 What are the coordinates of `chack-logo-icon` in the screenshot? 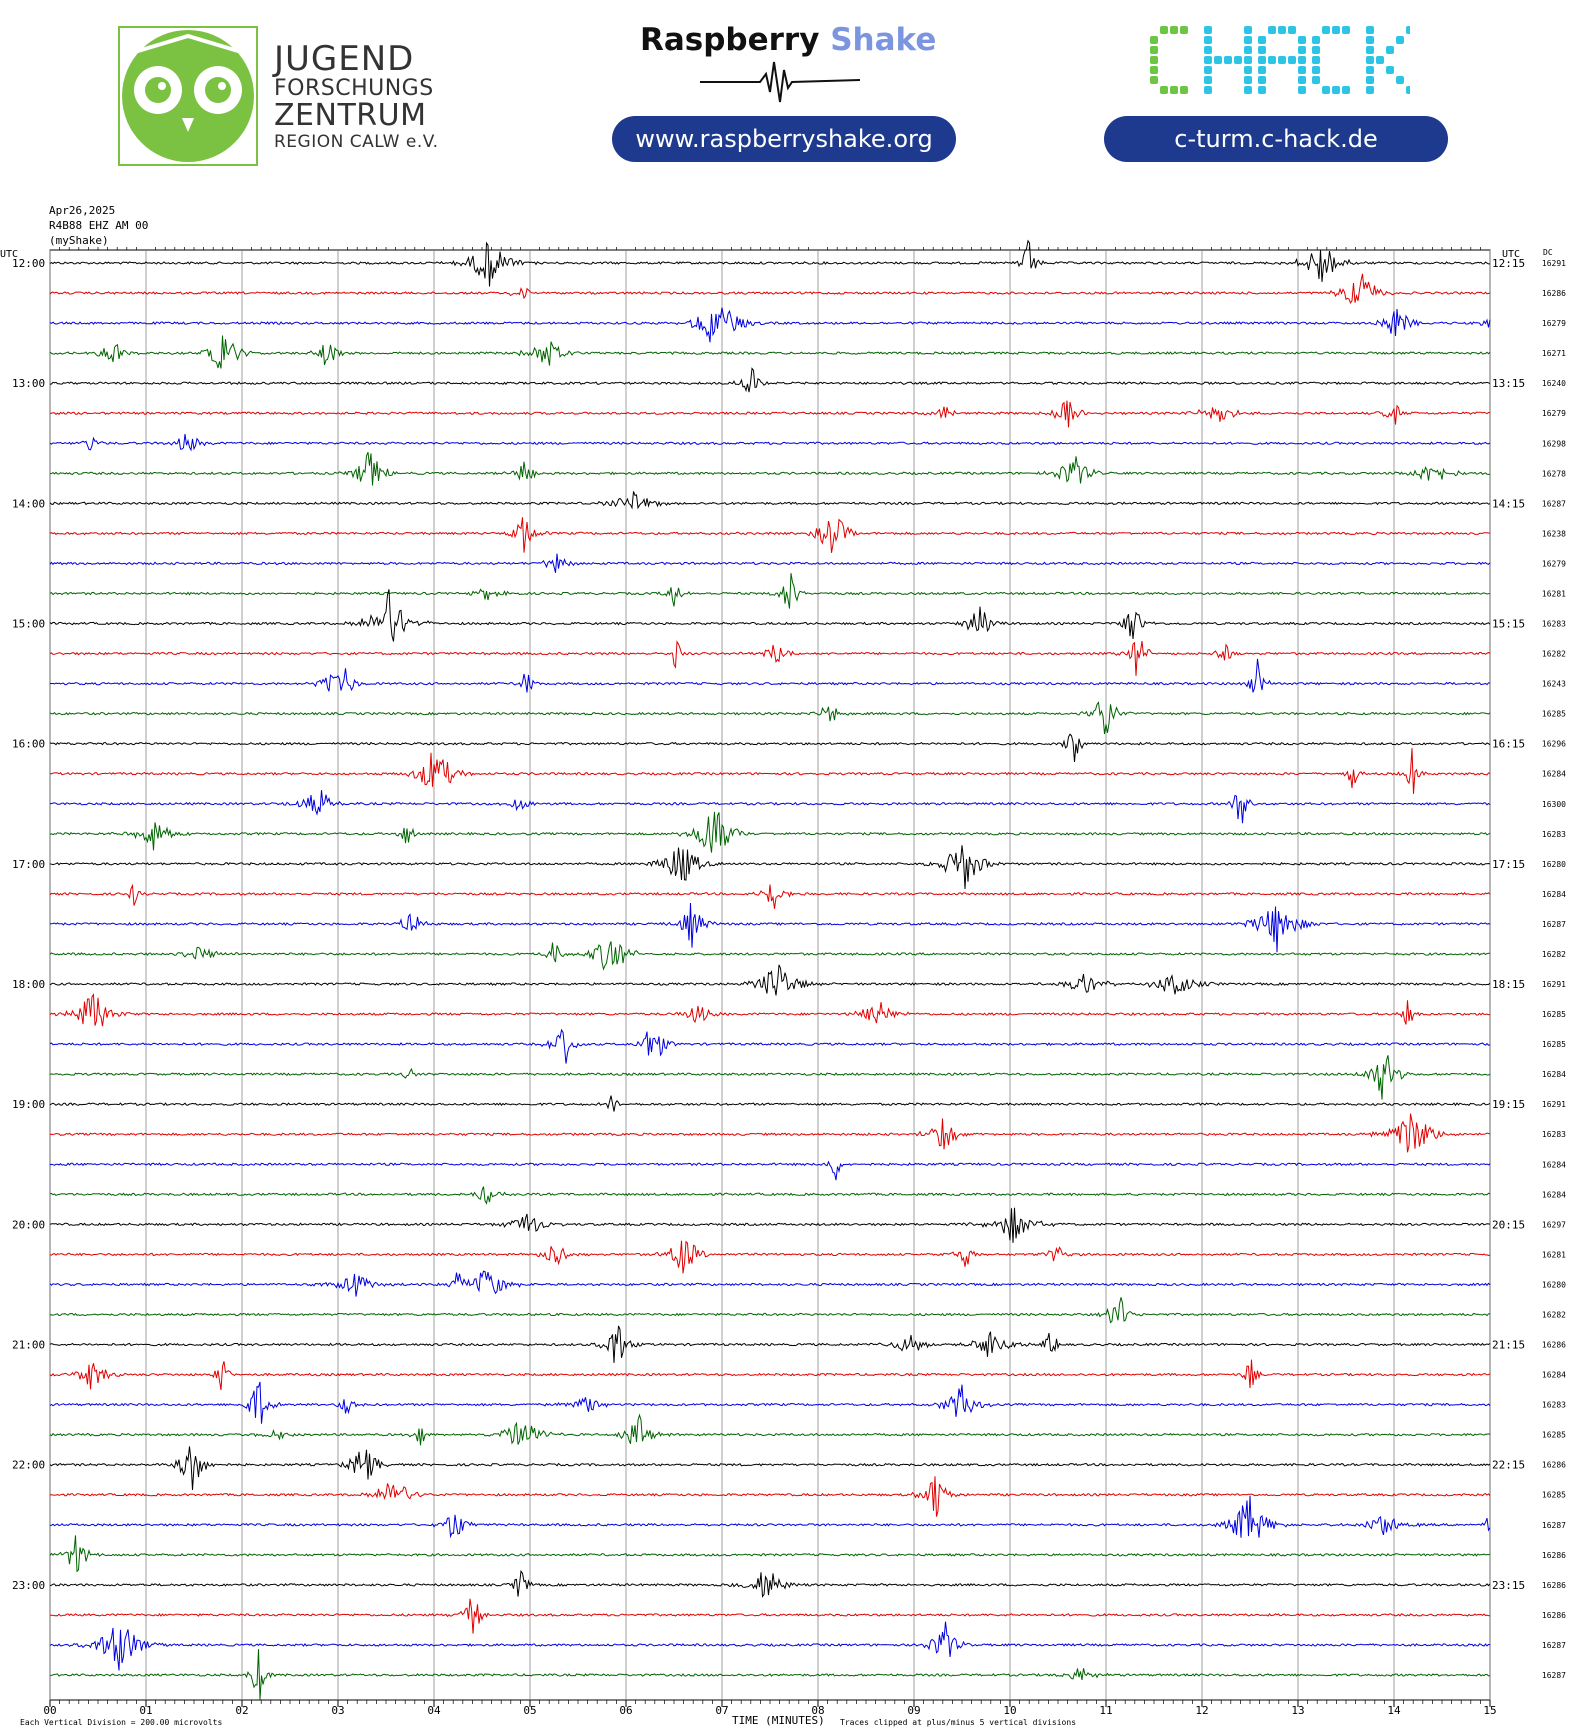 It's located at (1280, 60).